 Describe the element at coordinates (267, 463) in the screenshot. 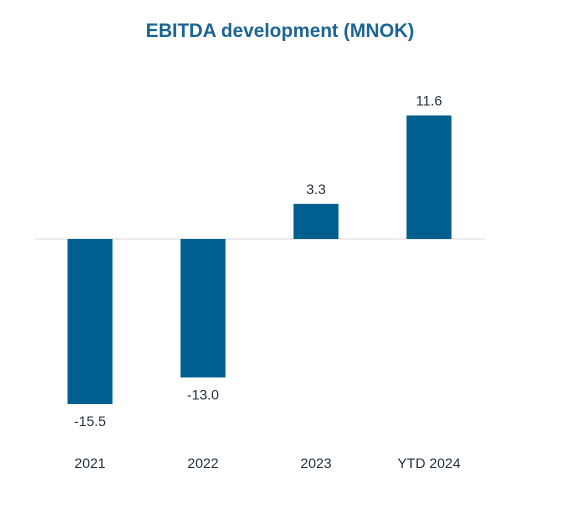

I see `category-labels-group: 2021 2022 2023 YTD 2024` at that location.